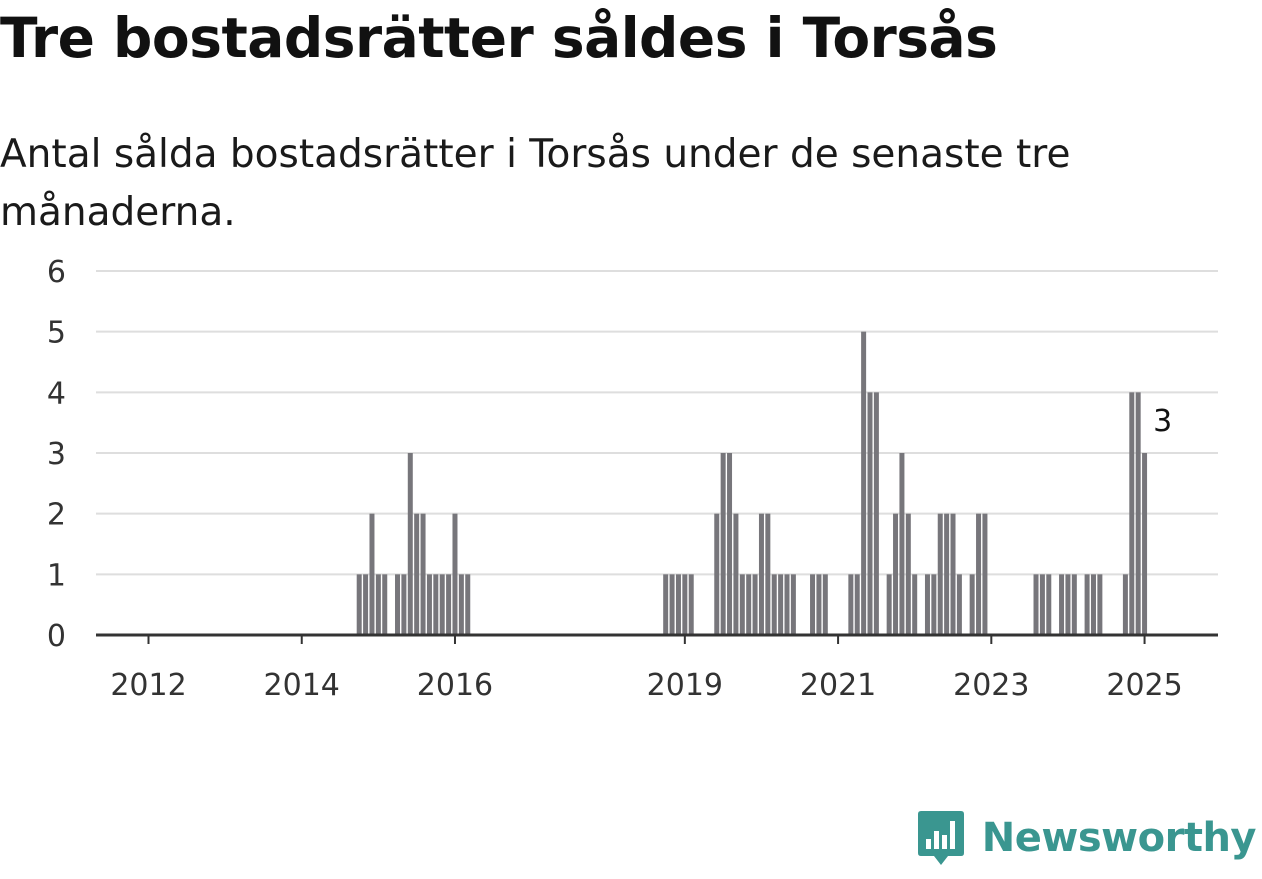 The image size is (1262, 879). Describe the element at coordinates (1119, 838) in the screenshot. I see `brand-name: Newsworthy` at that location.